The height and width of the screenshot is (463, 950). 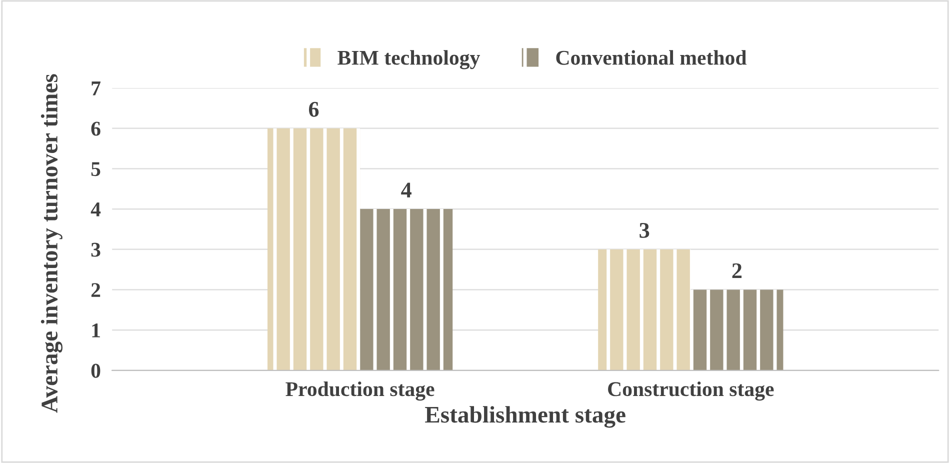 What do you see at coordinates (51, 243) in the screenshot?
I see `y-axis-title: Average inventory turnover times` at bounding box center [51, 243].